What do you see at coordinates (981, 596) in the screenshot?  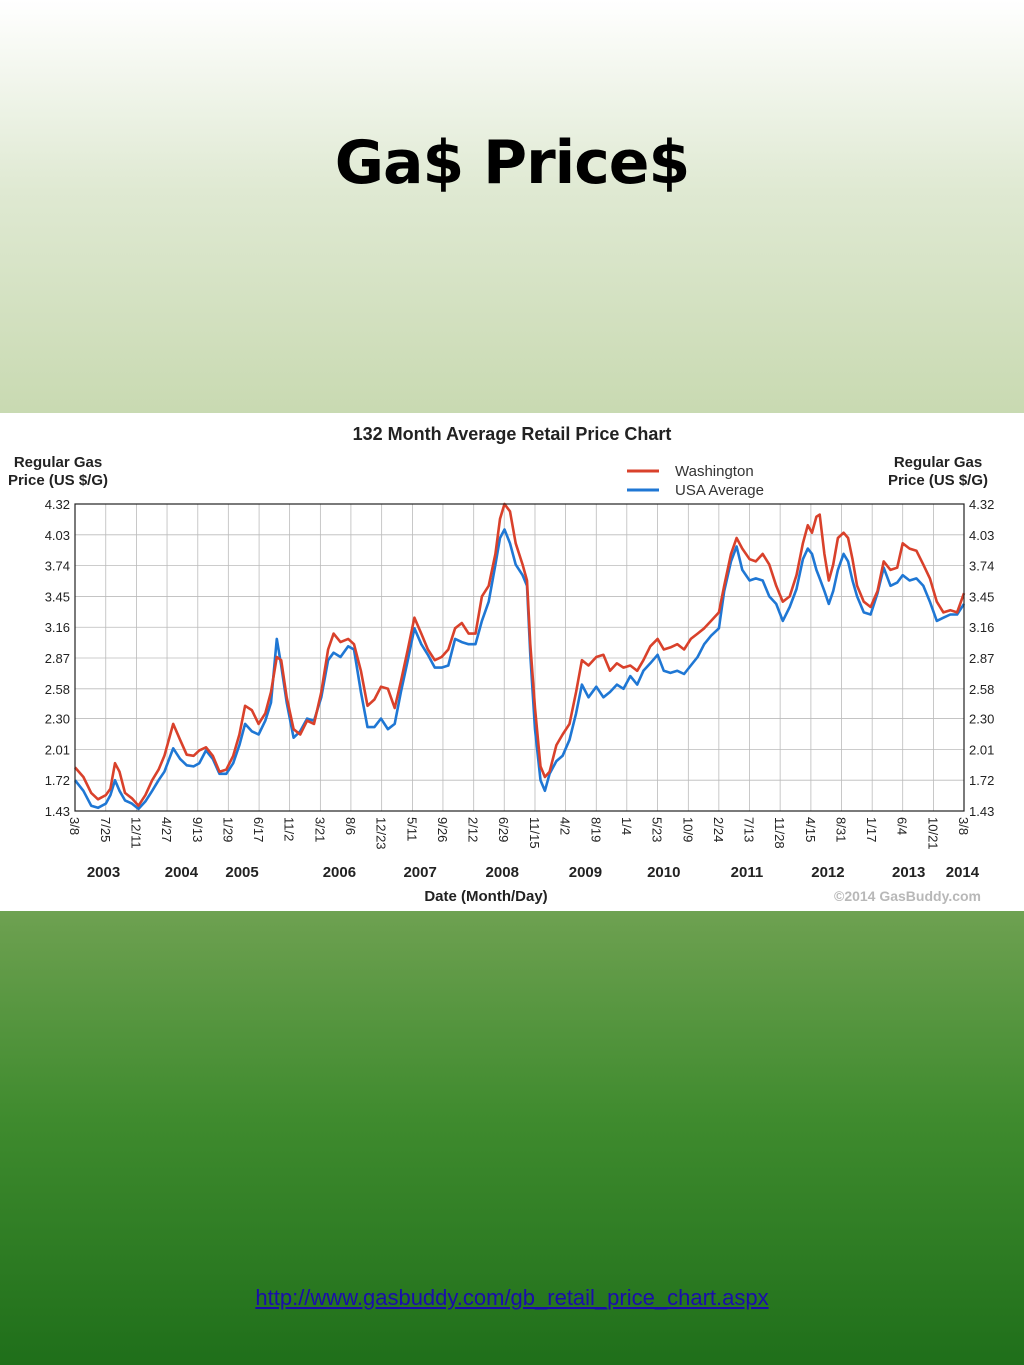 I see `y-tick-label-right: 3.45` at bounding box center [981, 596].